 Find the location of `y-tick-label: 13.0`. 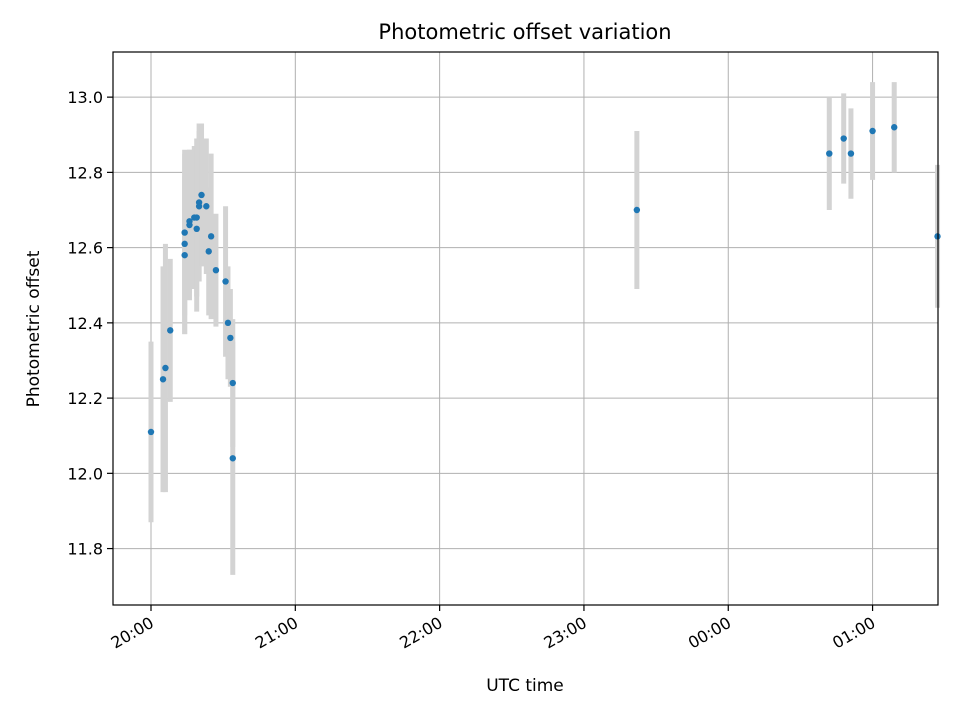

y-tick-label: 13.0 is located at coordinates (85, 97).